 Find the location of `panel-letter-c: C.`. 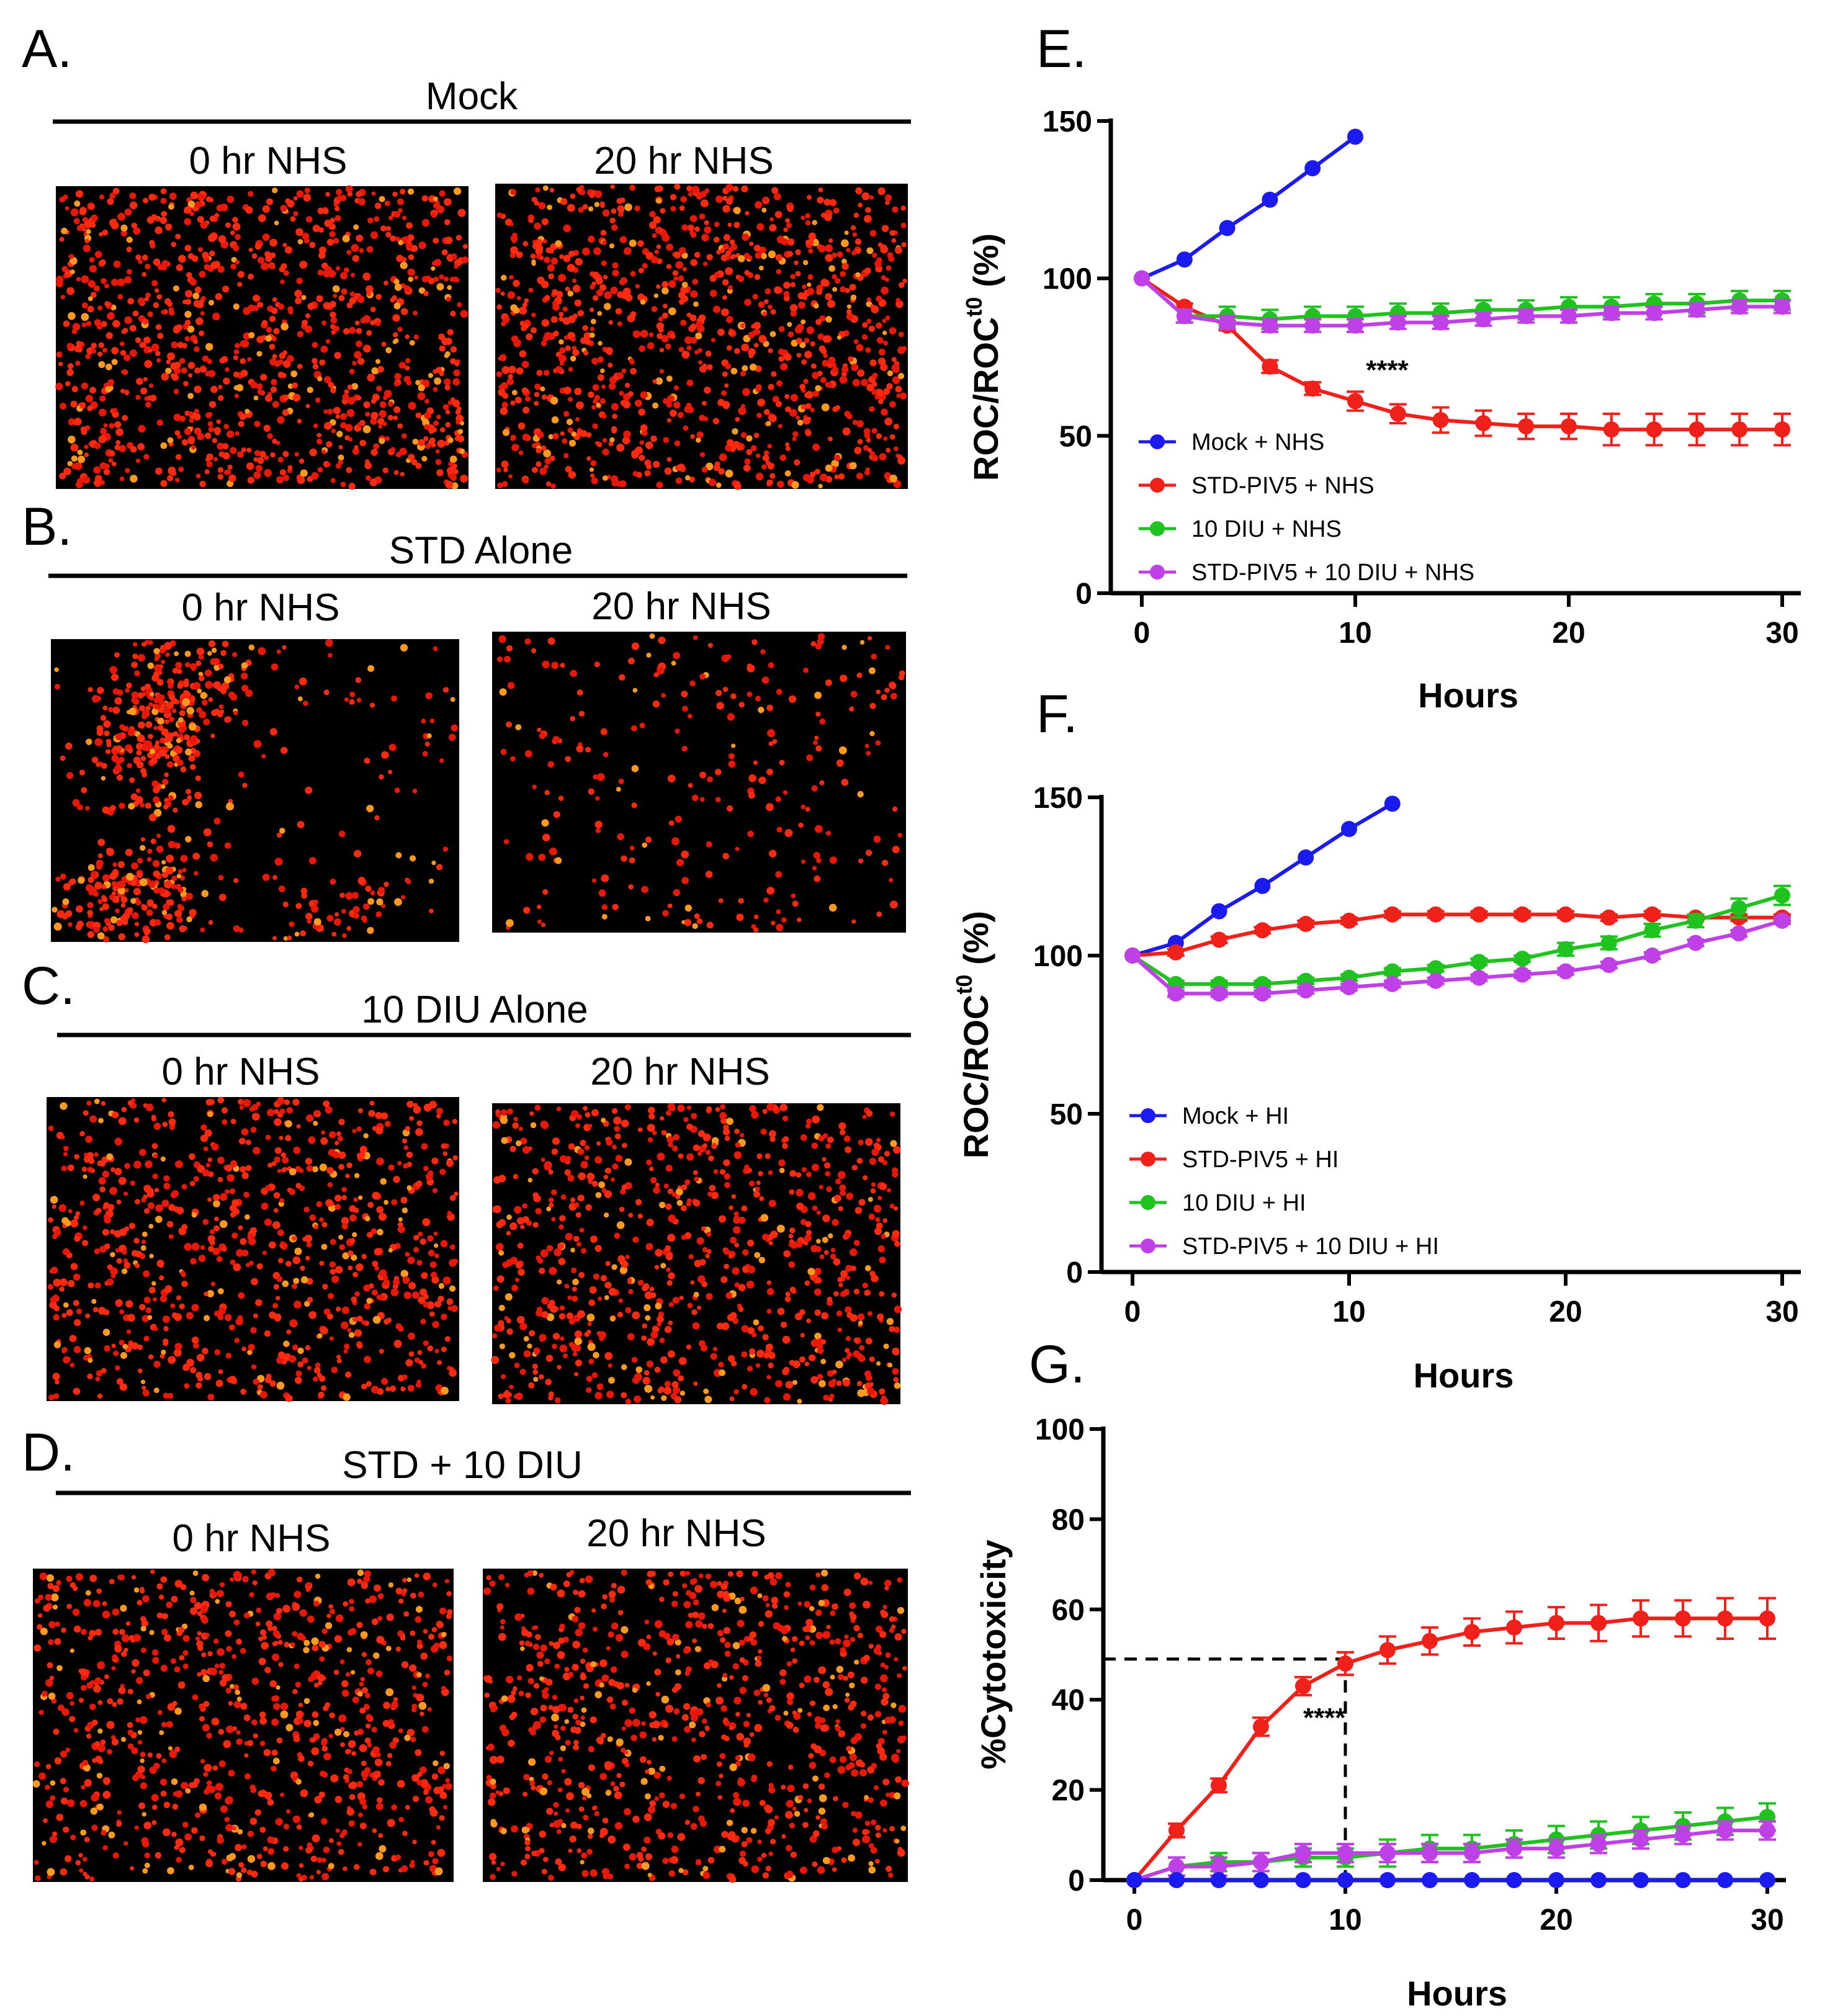

panel-letter-c: C. is located at coordinates (48, 986).